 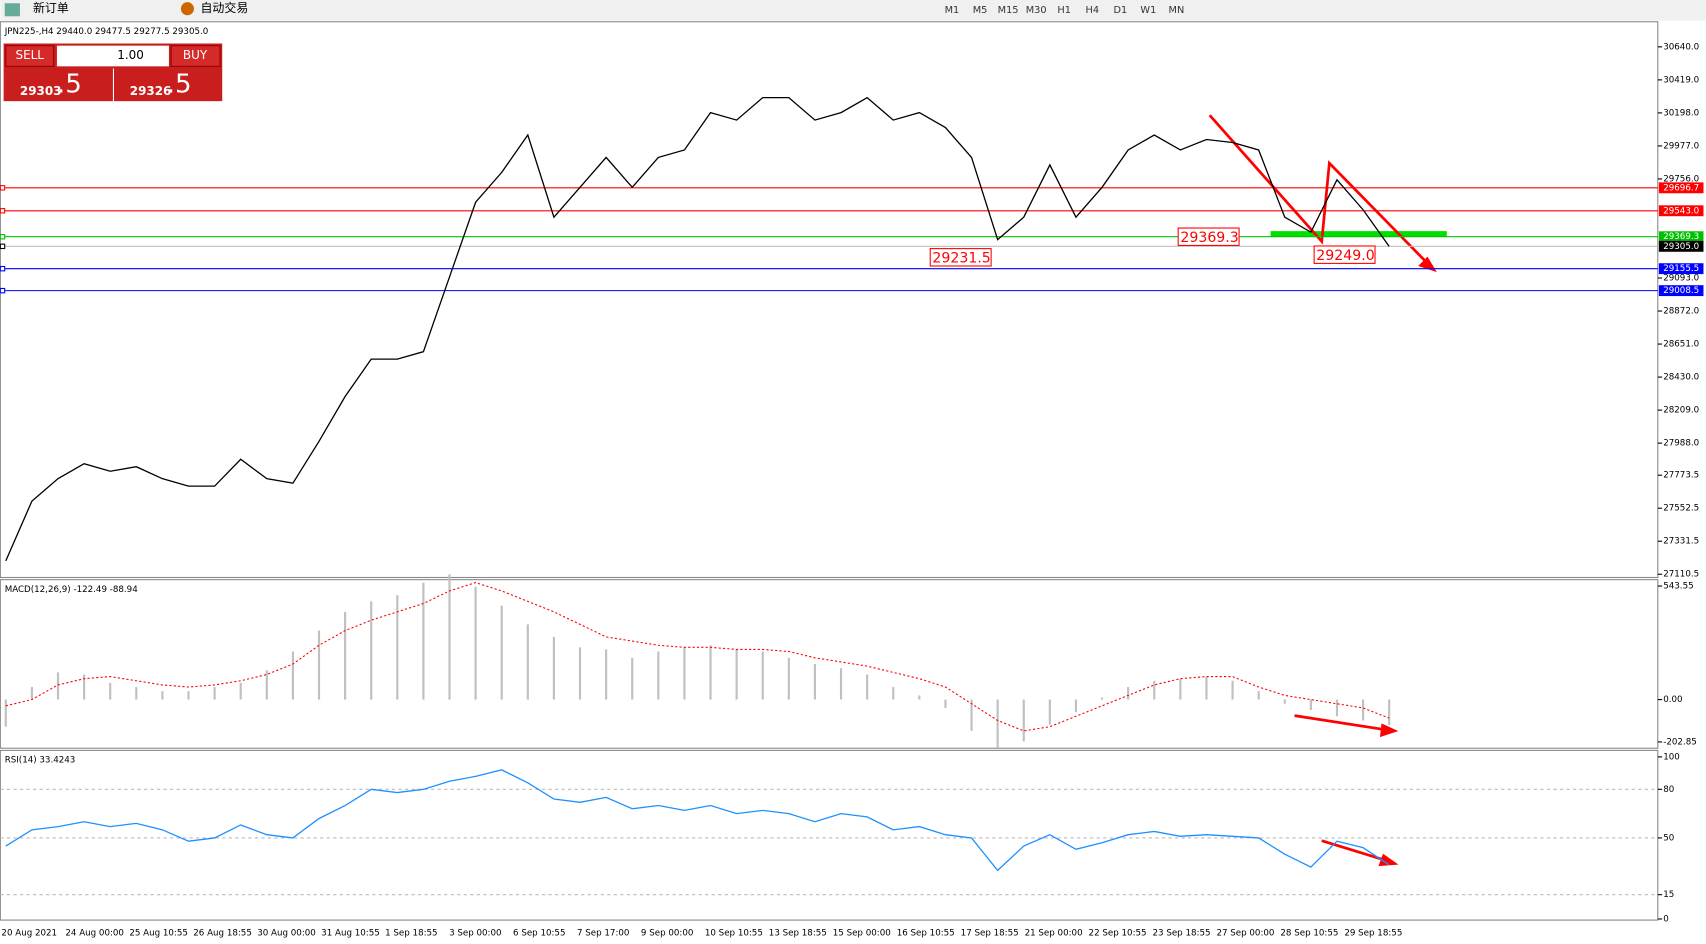 I want to click on annotation-label: 29249.0, so click(x=1345, y=256).